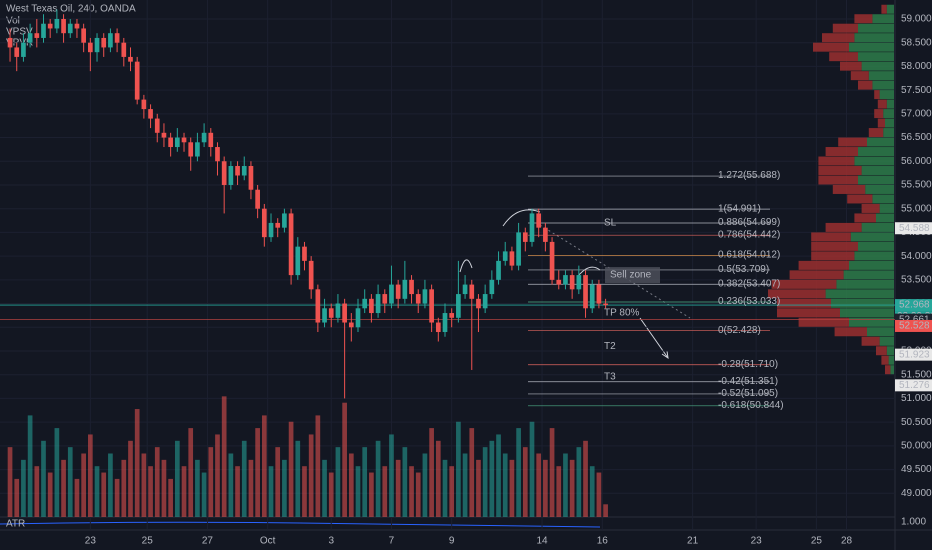 This screenshot has width=932, height=550. Describe the element at coordinates (749, 234) in the screenshot. I see `fib-label: 0.786(54.442)` at that location.